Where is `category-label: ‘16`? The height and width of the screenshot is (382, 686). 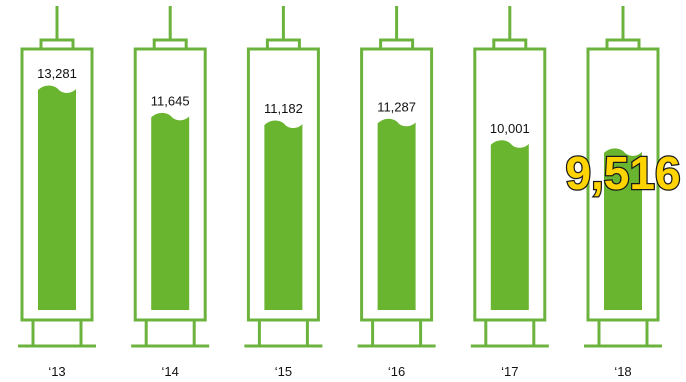
category-label: ‘16 is located at coordinates (396, 371).